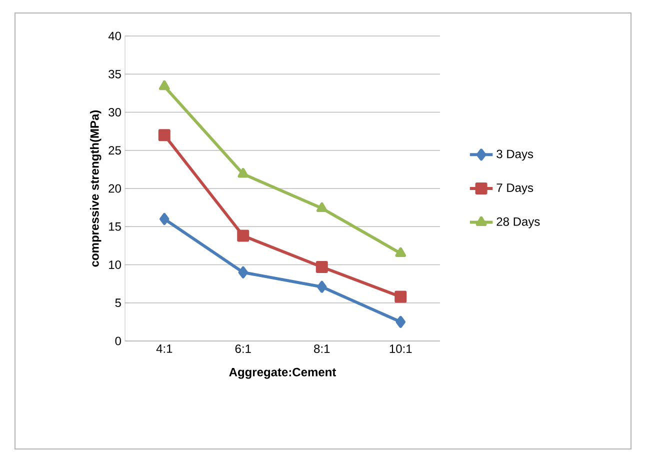 This screenshot has width=646, height=454. What do you see at coordinates (118, 341) in the screenshot?
I see `y-tick-label: 0` at bounding box center [118, 341].